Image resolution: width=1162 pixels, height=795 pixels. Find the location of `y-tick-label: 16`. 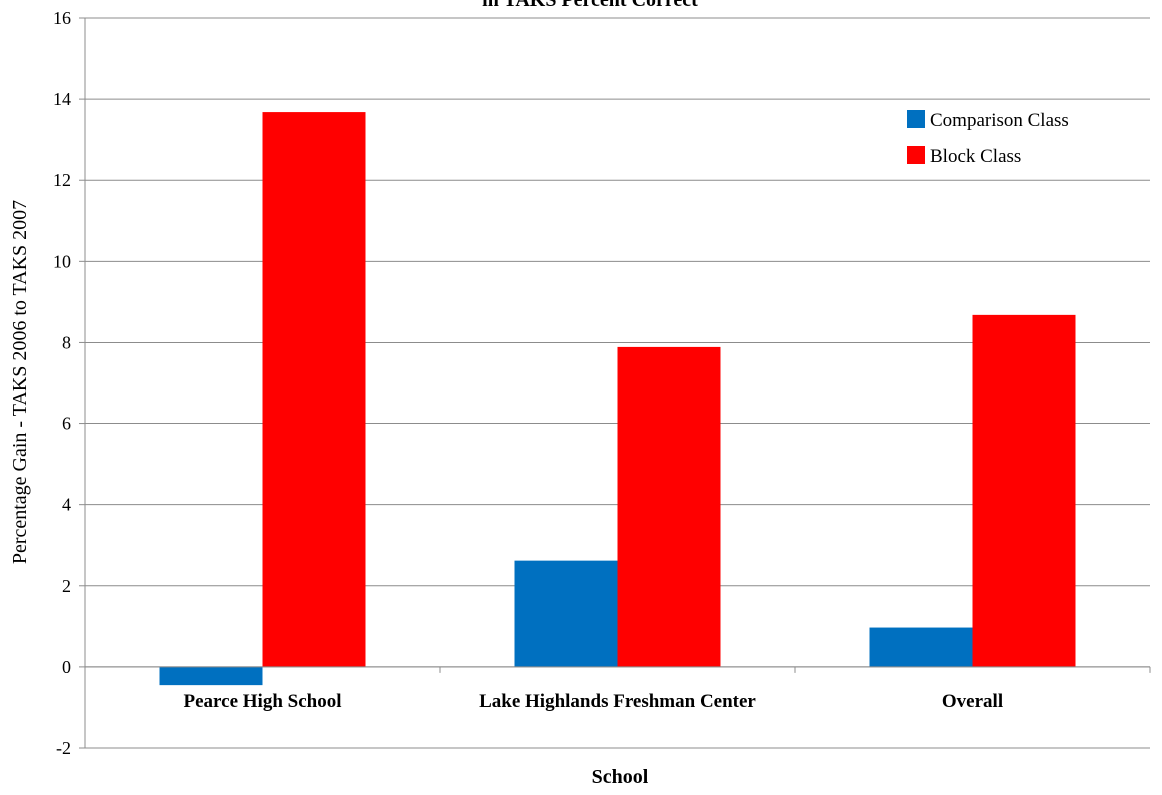

y-tick-label: 16 is located at coordinates (62, 18).